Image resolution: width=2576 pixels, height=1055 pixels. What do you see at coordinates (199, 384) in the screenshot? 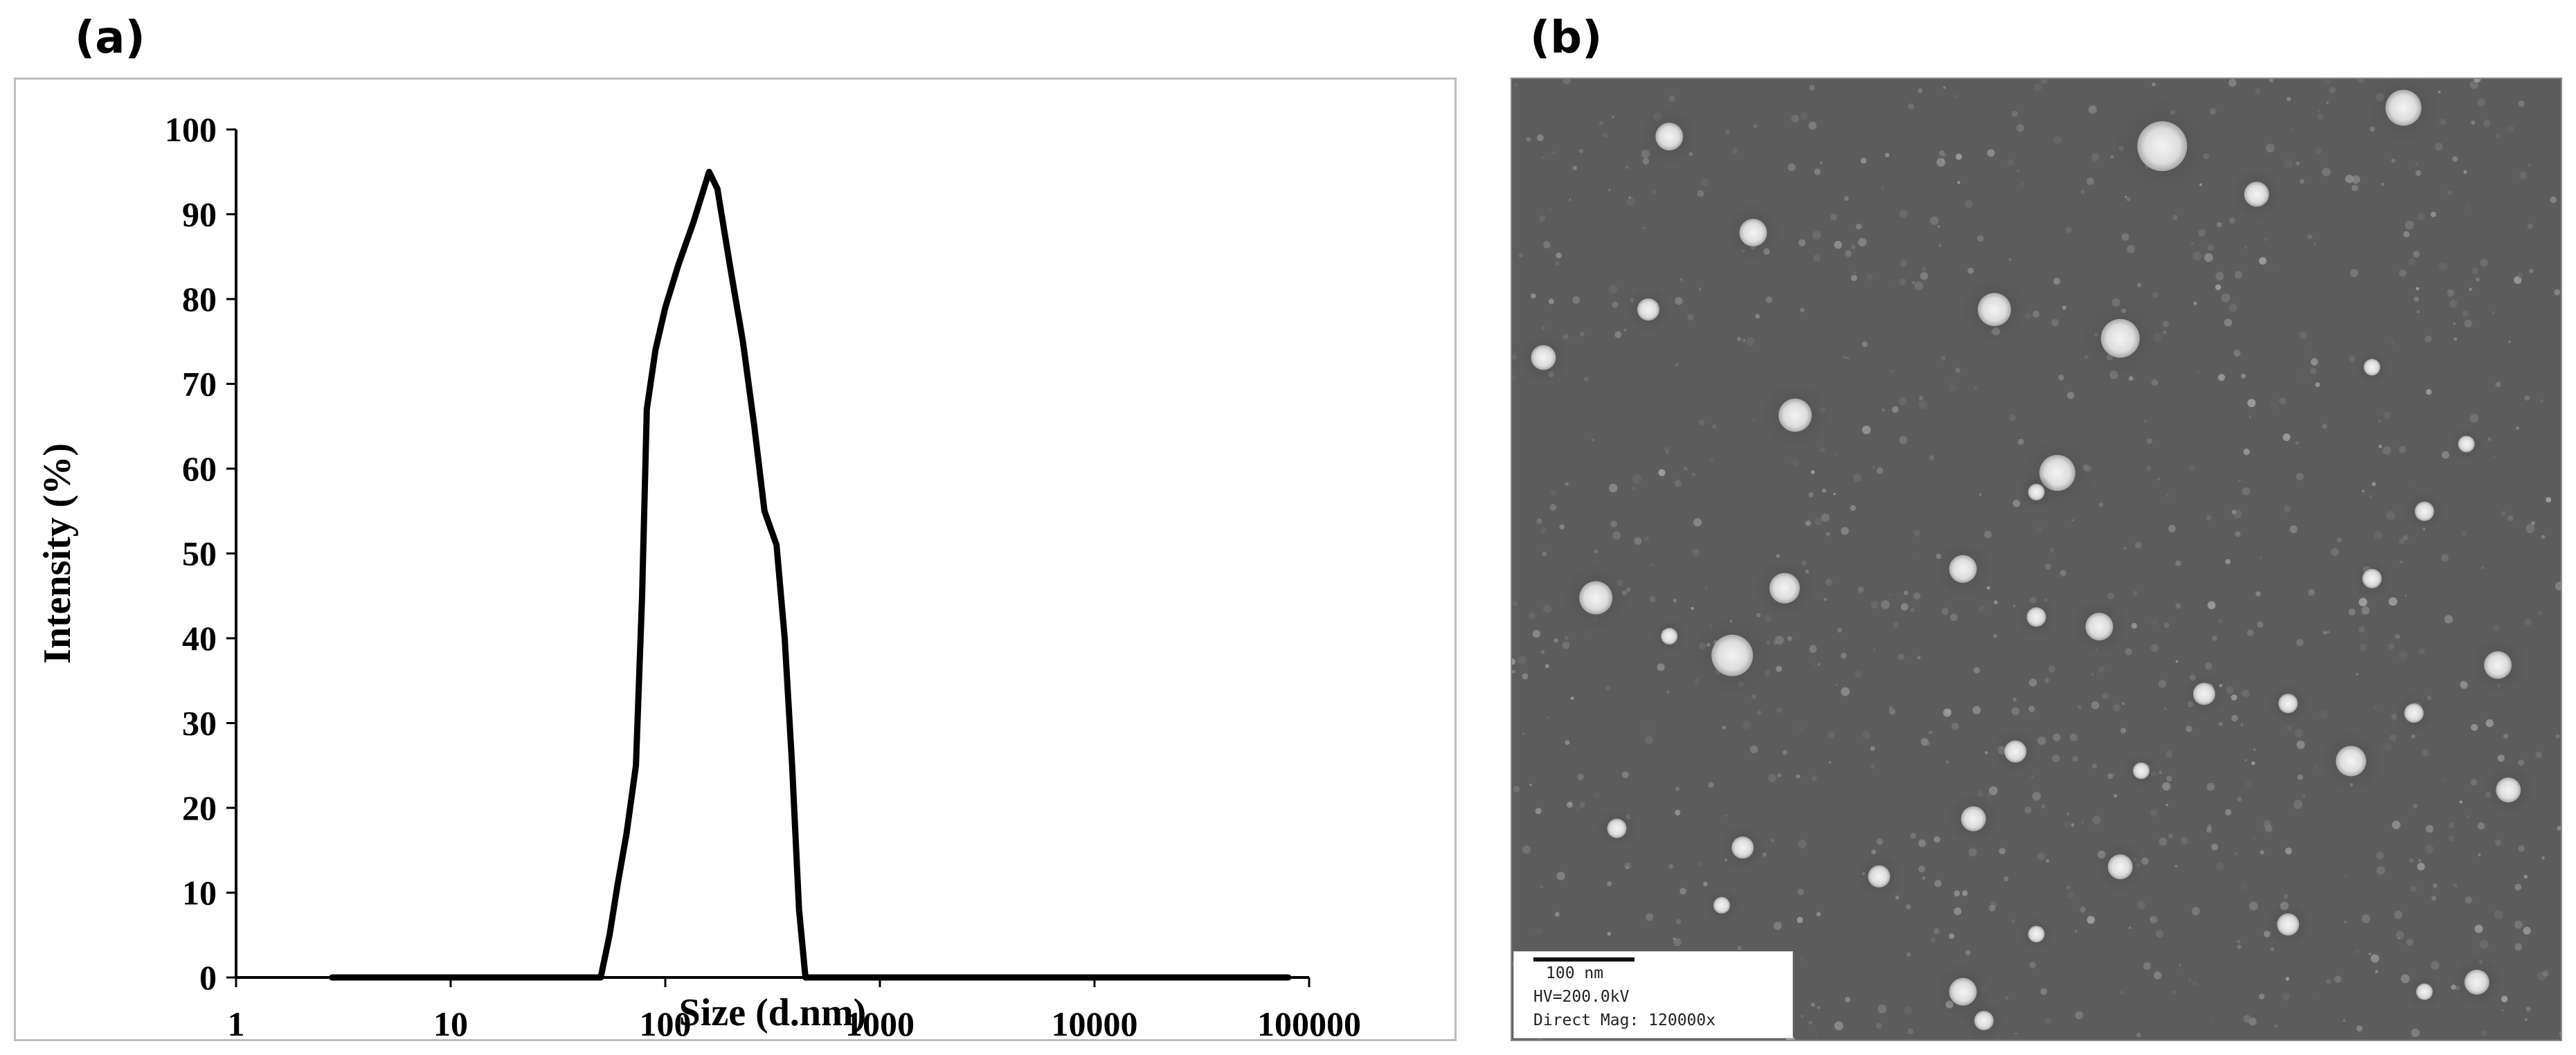
I see `y-tick-label: 70` at bounding box center [199, 384].